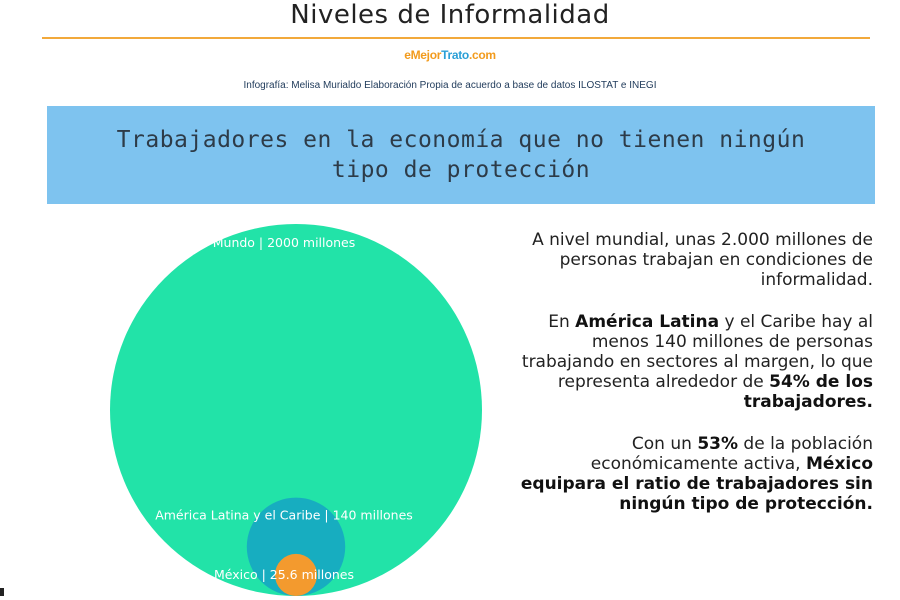 This screenshot has height=600, width=900. Describe the element at coordinates (647, 322) in the screenshot. I see `latam-bold-1: América Latina` at that location.